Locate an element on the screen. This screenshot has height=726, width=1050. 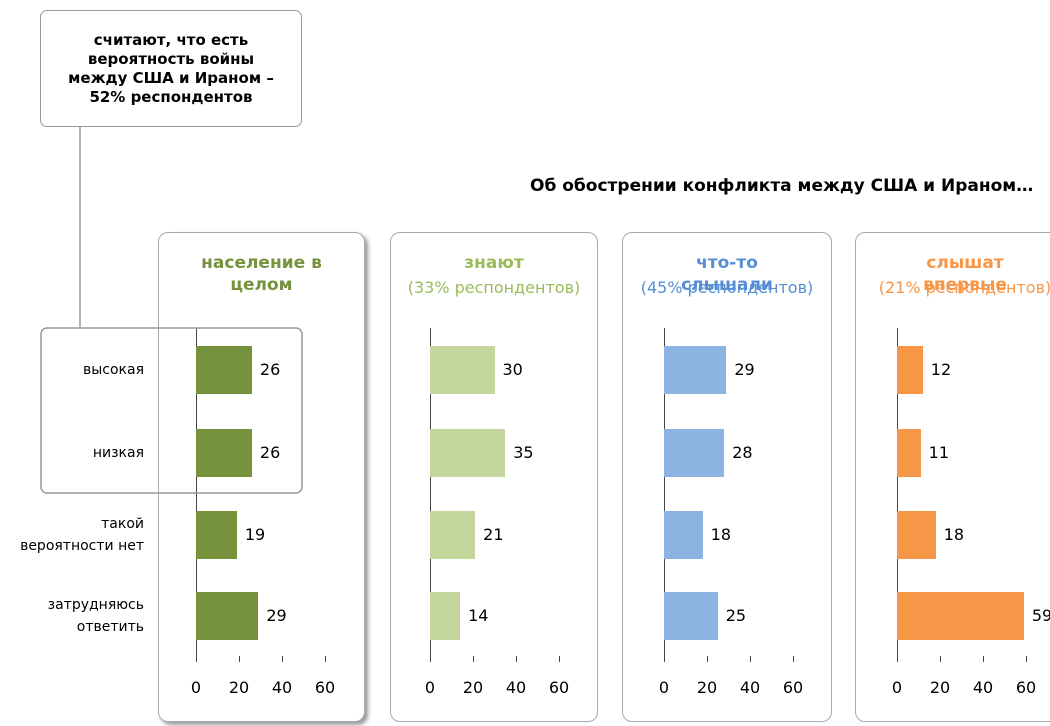
panel-subtitle: (33% респондентов) is located at coordinates (494, 287).